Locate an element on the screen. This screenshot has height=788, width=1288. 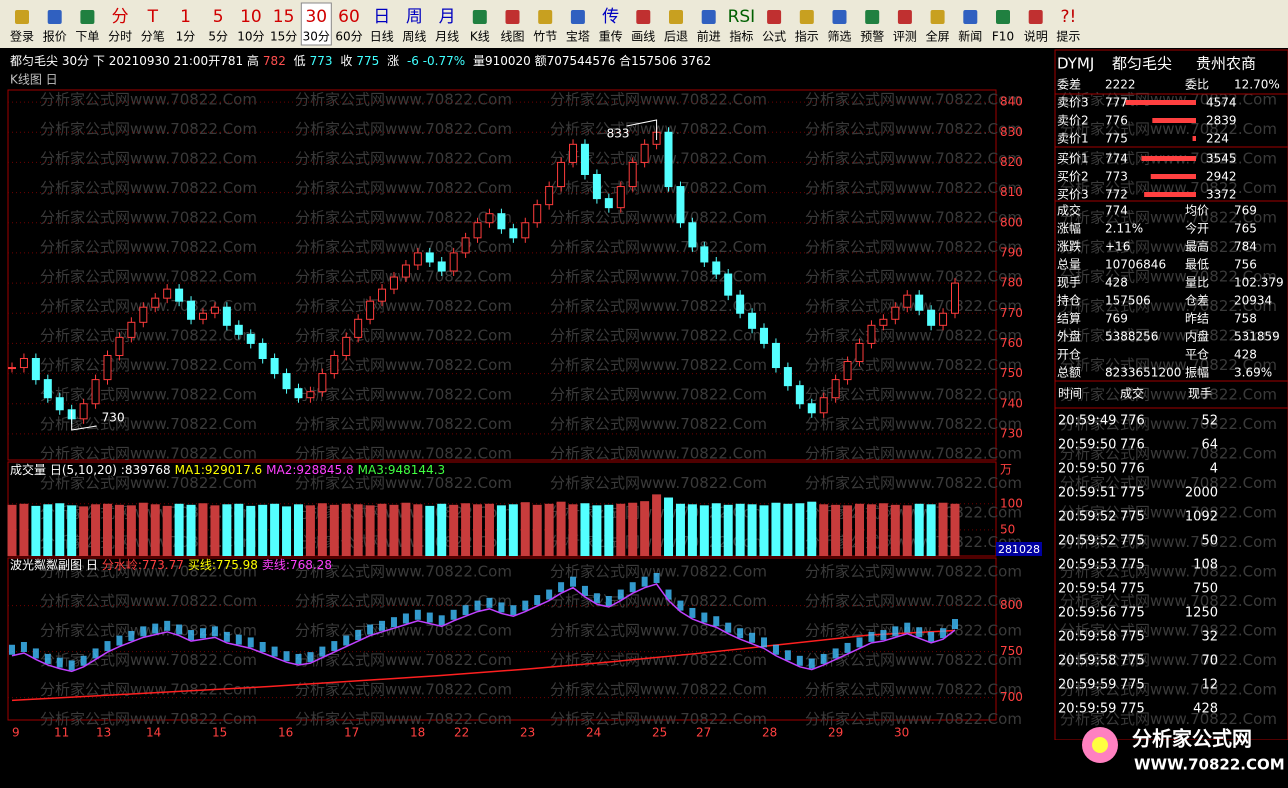
button-label: 日线 is located at coordinates (382, 37).